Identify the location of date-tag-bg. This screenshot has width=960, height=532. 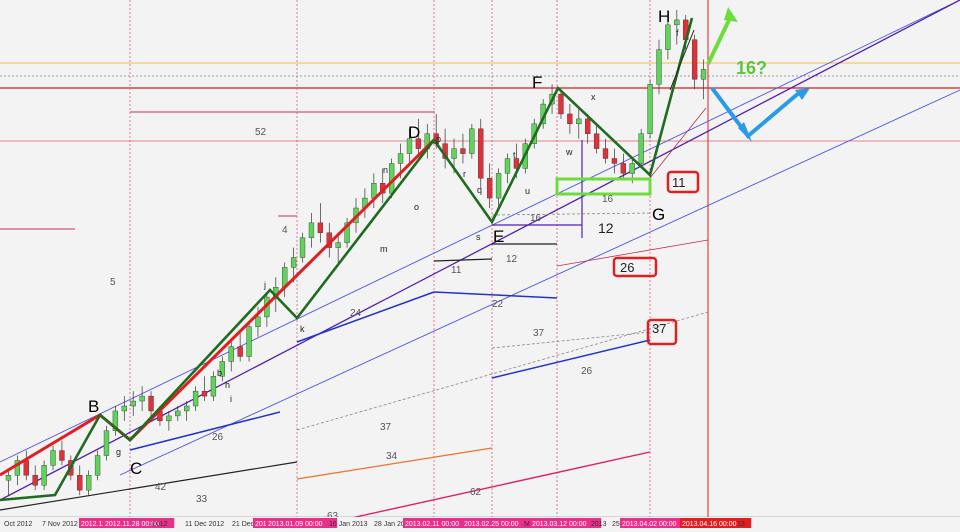
(96, 523).